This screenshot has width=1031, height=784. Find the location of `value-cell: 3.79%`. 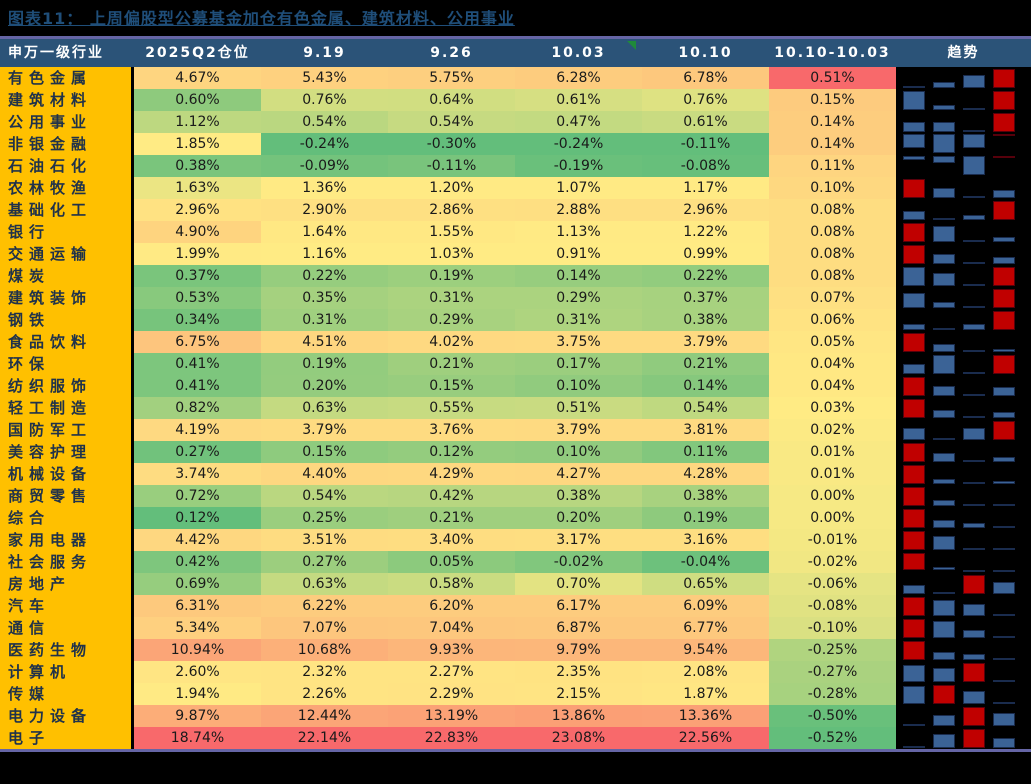

value-cell: 3.79% is located at coordinates (578, 430).